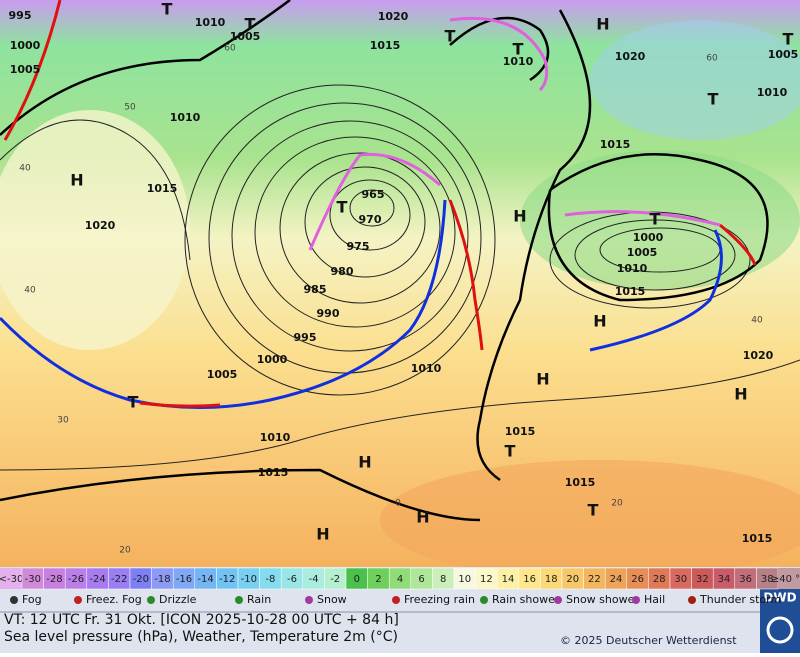  What do you see at coordinates (130, 108) in the screenshot?
I see `grid-label: 50` at bounding box center [130, 108].